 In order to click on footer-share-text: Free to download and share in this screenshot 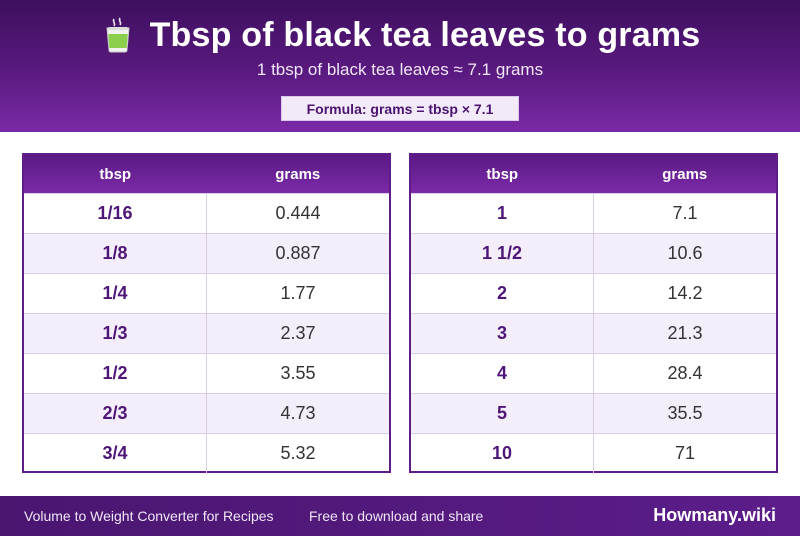, I will do `click(396, 516)`.